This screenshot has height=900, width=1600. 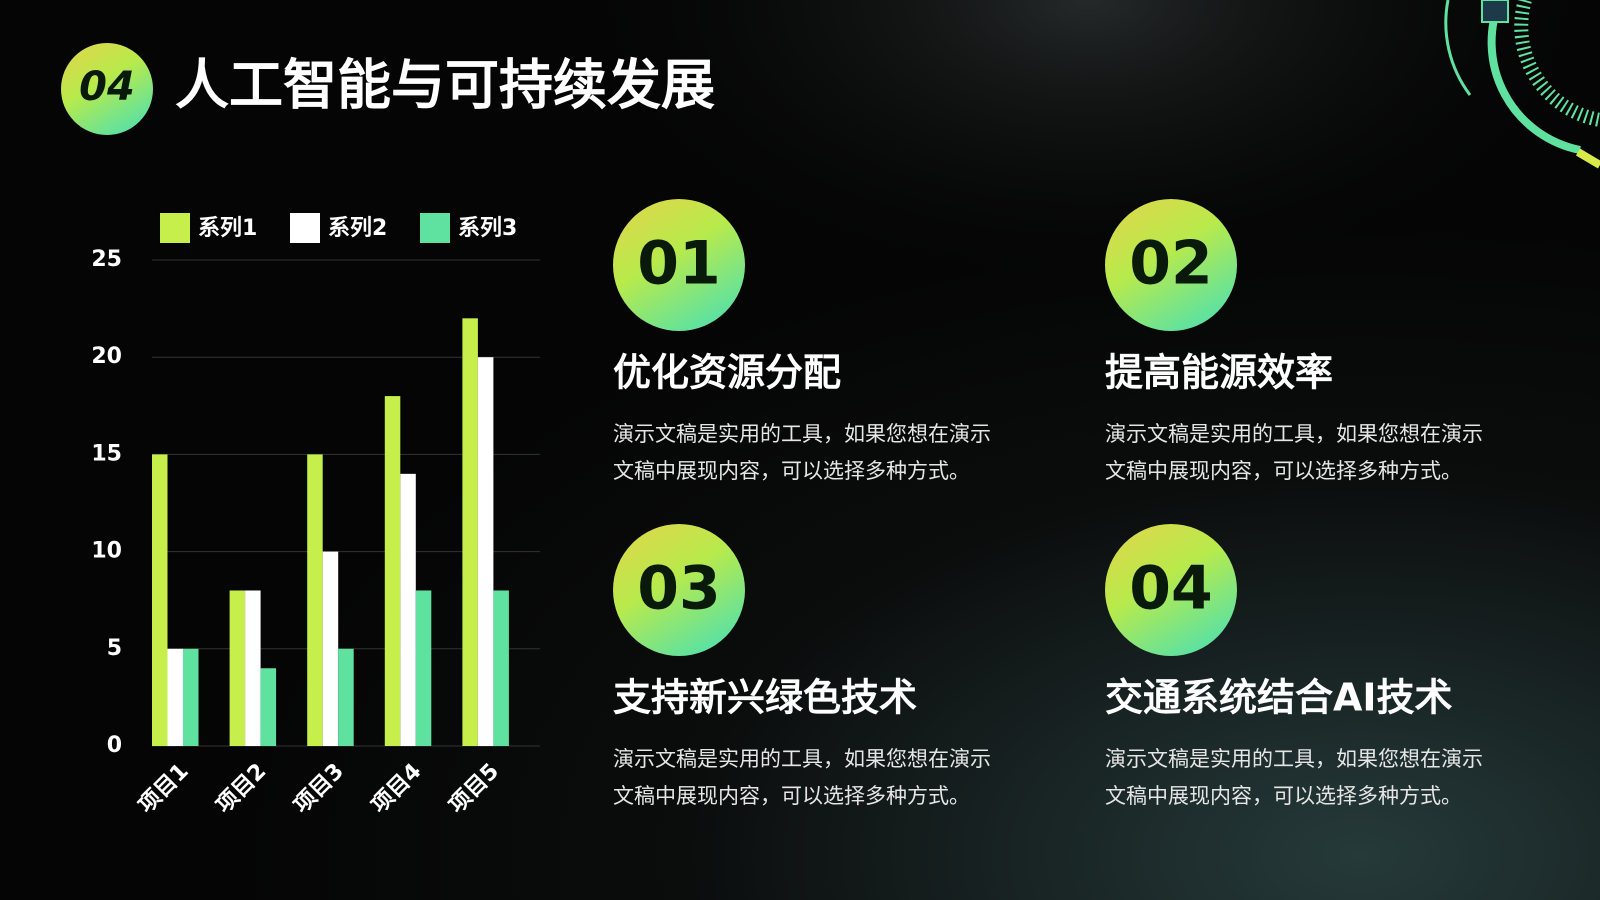 I want to click on y-tick-label: 0, so click(x=114, y=745).